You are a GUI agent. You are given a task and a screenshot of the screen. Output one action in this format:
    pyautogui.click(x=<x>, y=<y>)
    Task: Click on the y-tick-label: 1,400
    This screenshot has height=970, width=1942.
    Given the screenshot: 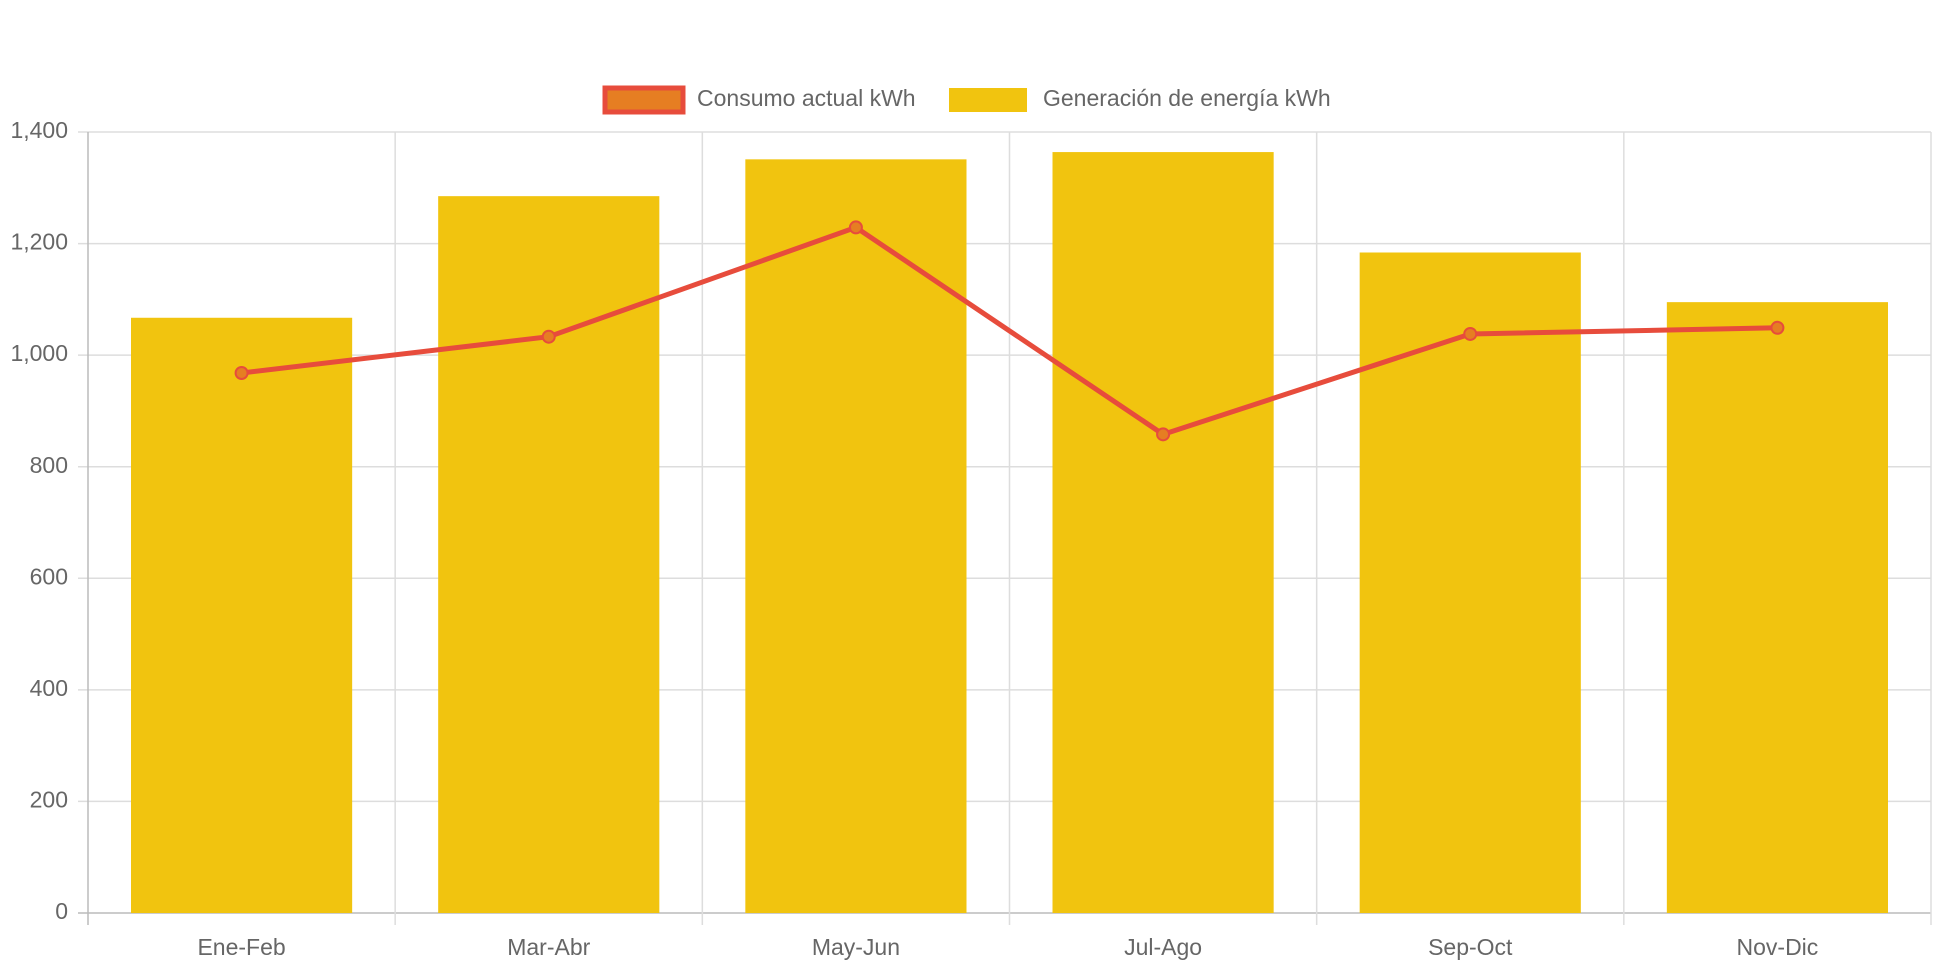 What is the action you would take?
    pyautogui.click(x=39, y=130)
    